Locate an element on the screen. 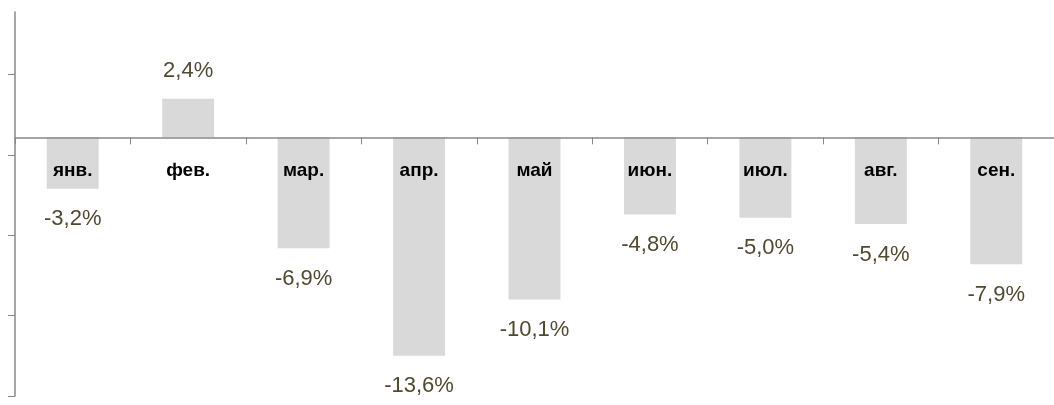  x-tick-label: янв. is located at coordinates (72, 169).